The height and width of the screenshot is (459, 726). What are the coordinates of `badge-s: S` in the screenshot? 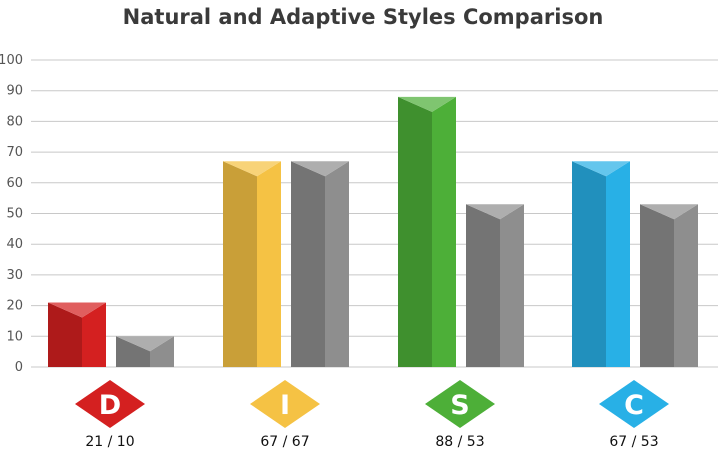 It's located at (460, 404).